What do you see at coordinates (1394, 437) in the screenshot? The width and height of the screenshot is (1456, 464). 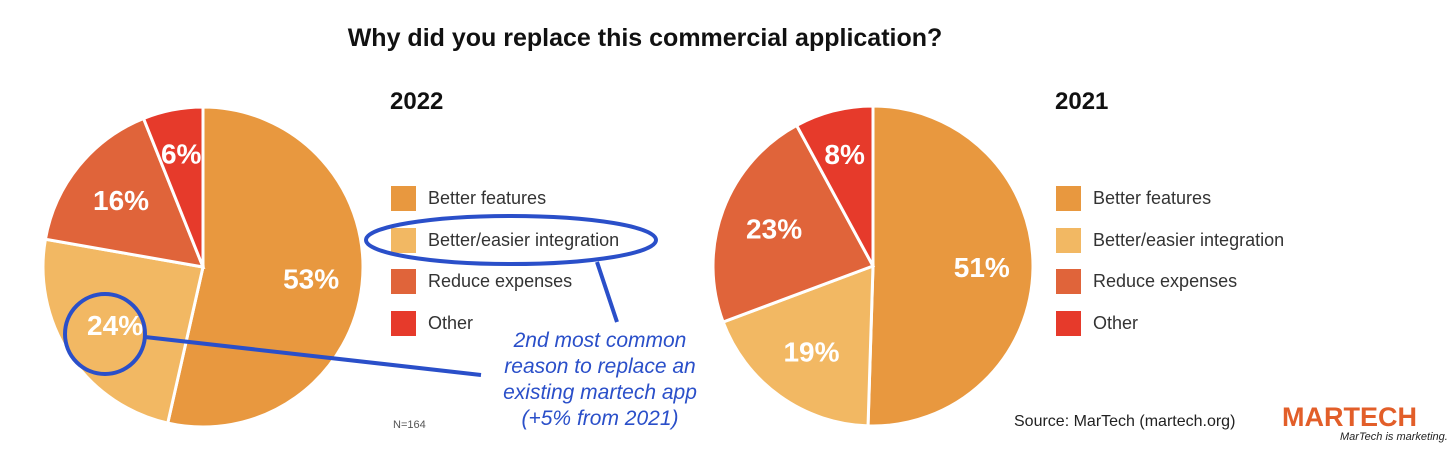 I see `logo-tagline: MarTech is marketing.` at bounding box center [1394, 437].